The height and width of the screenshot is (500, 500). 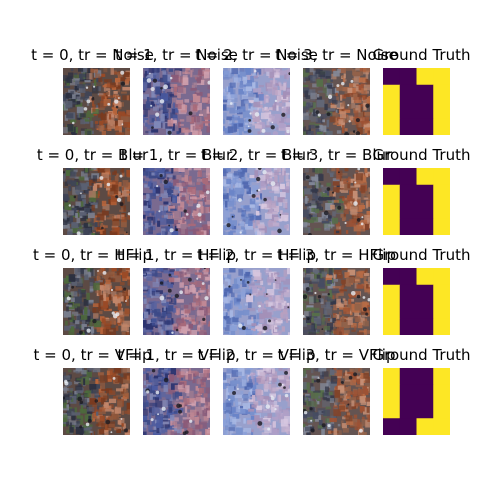 What do you see at coordinates (176, 255) in the screenshot?
I see `subplot-title: t = 1, tr = HFlip` at bounding box center [176, 255].